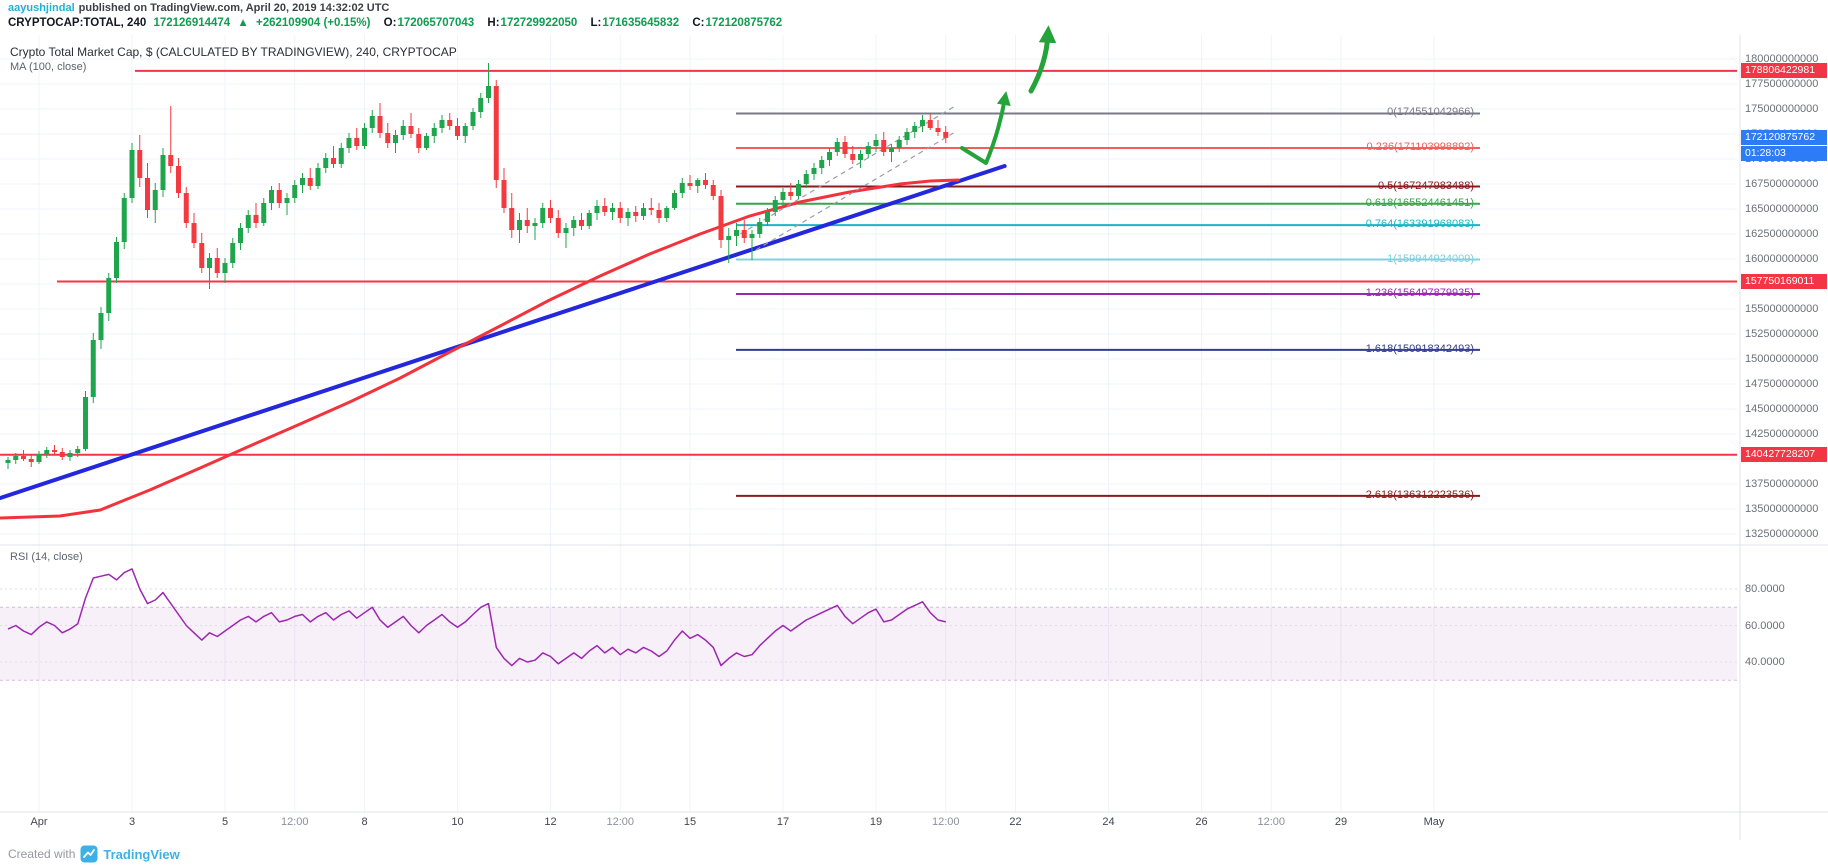  I want to click on time-tick-label: 29, so click(1341, 822).